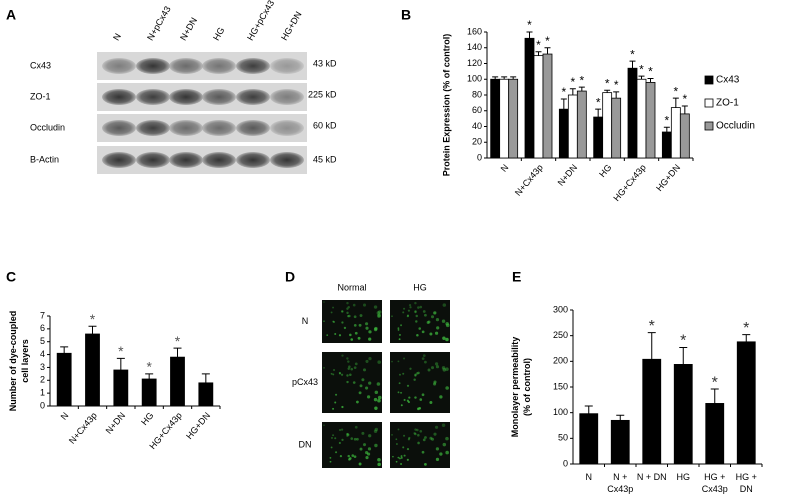 The height and width of the screenshot is (500, 792). Describe the element at coordinates (351, 287) in the screenshot. I see `column-header: Normal` at that location.